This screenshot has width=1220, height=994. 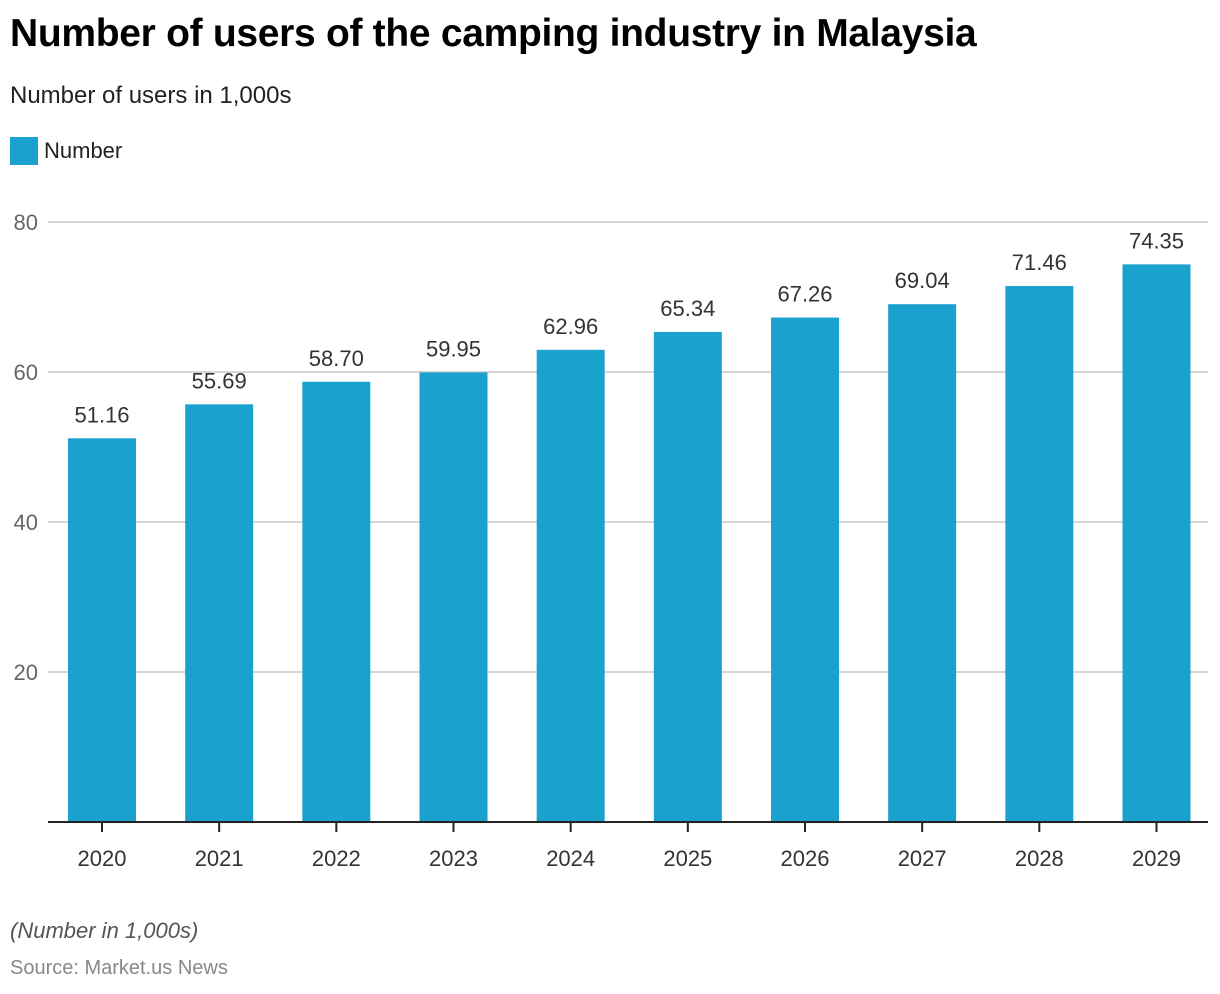 I want to click on legend: Number, so click(x=66, y=151).